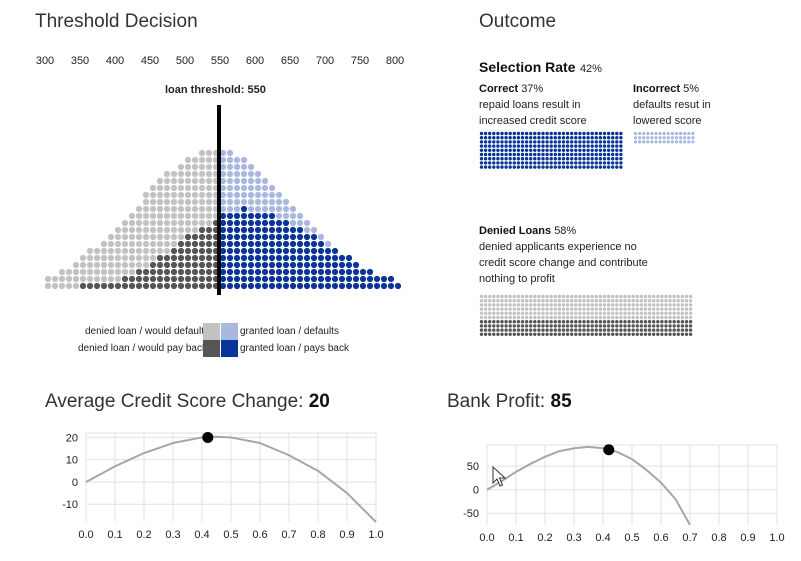 The height and width of the screenshot is (561, 801). What do you see at coordinates (346, 535) in the screenshot?
I see `x-tick-label: 0.9` at bounding box center [346, 535].